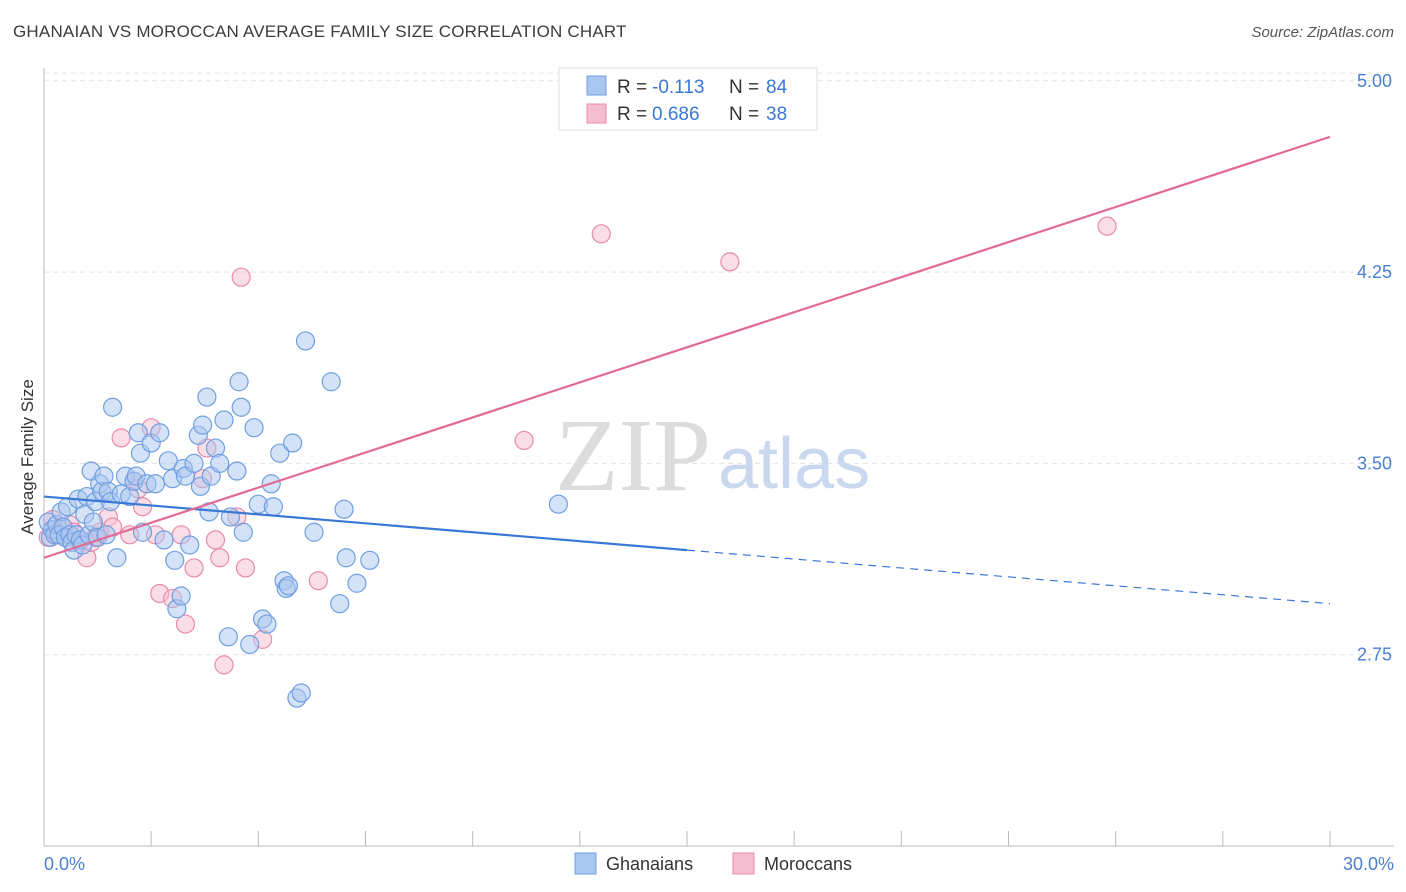 The width and height of the screenshot is (1406, 892). What do you see at coordinates (596, 113) in the screenshot?
I see `legend-swatch-moroccans` at bounding box center [596, 113].